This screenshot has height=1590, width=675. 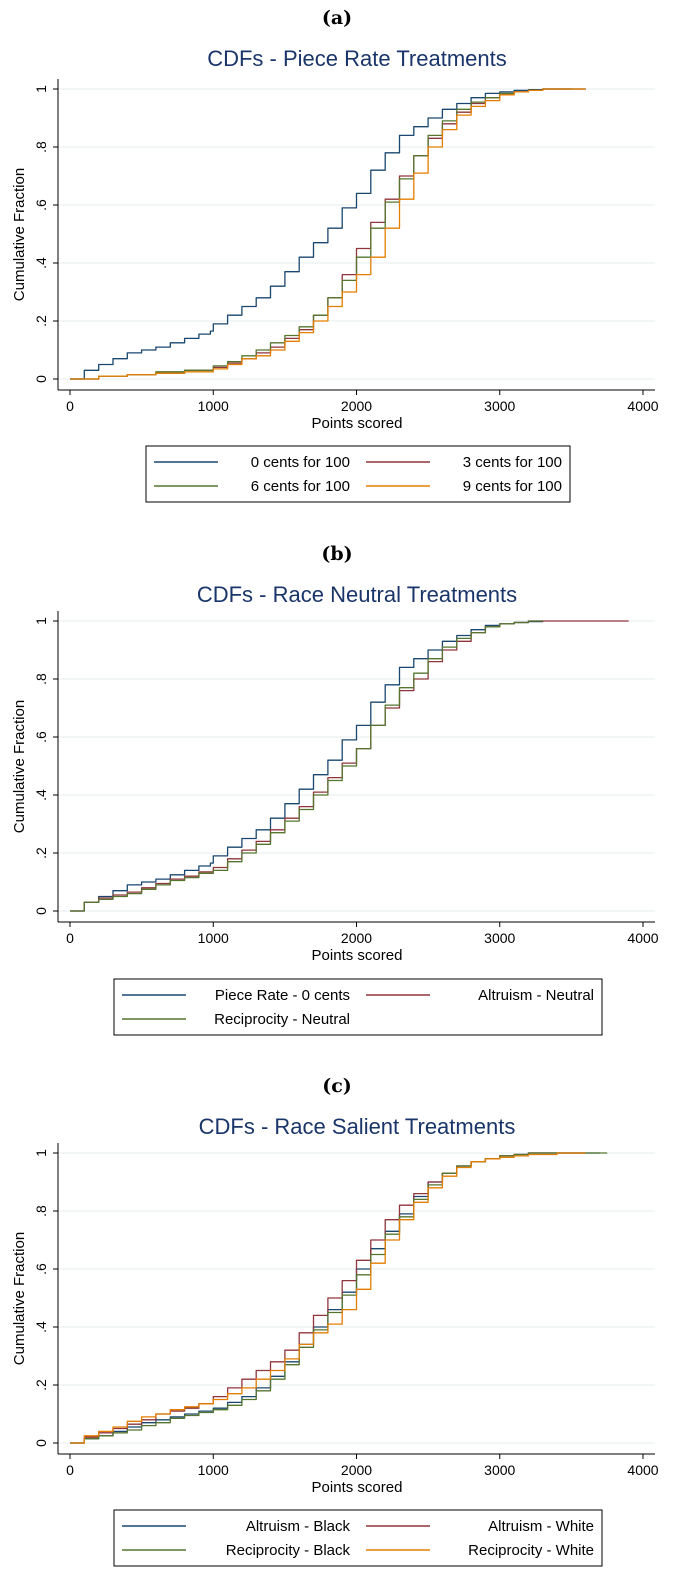 I want to click on legend-label: 6 cents for 100, so click(x=300, y=486).